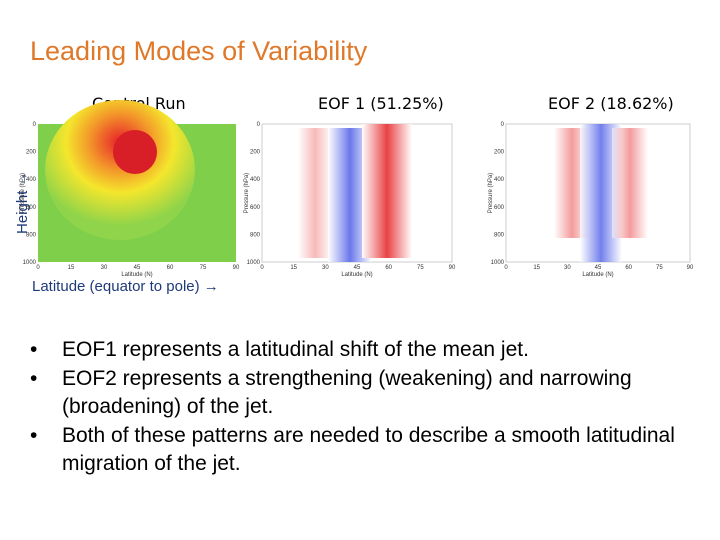 The image size is (720, 540). Describe the element at coordinates (199, 51) in the screenshot. I see `slide-title: Leading Modes of Variability` at that location.